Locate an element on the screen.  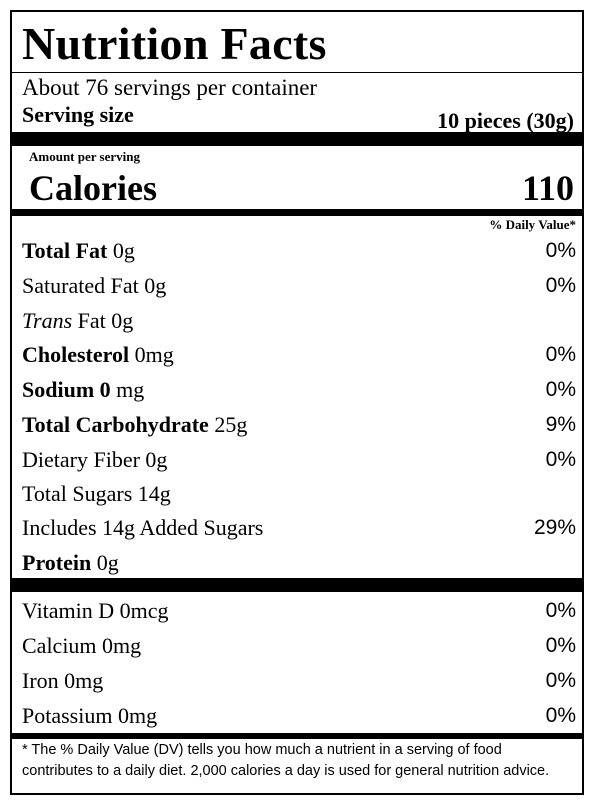
nutrient-row-total-fat: Total Fat 0g 0% is located at coordinates (299, 251).